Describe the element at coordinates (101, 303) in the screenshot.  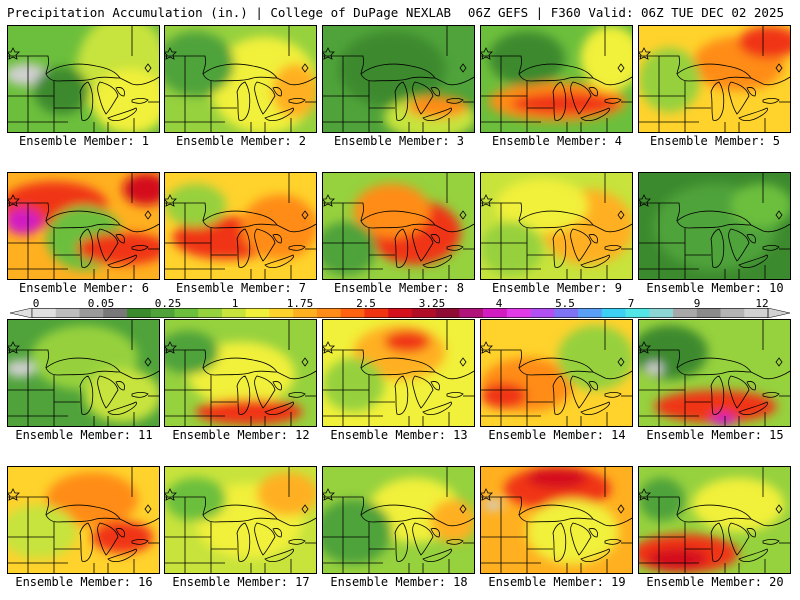
I see `colorbar-tick-label: 0.05` at that location.